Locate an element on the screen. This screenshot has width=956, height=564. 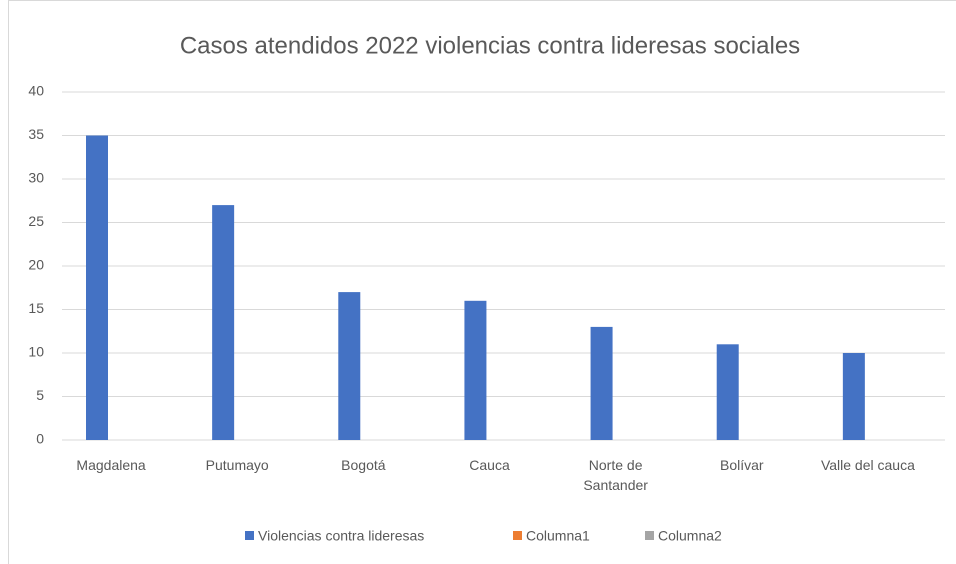
y-tick-label: 20 is located at coordinates (36, 265).